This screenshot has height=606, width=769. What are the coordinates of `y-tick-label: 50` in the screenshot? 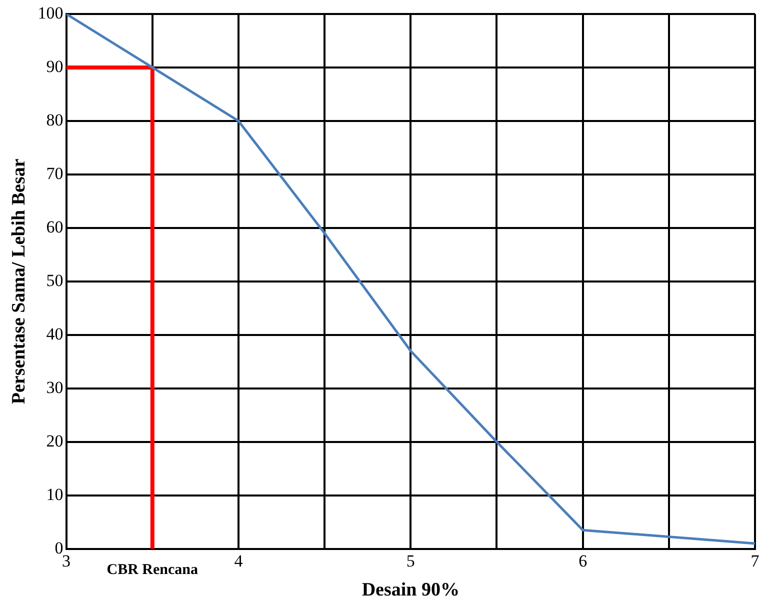 It's located at (55, 280).